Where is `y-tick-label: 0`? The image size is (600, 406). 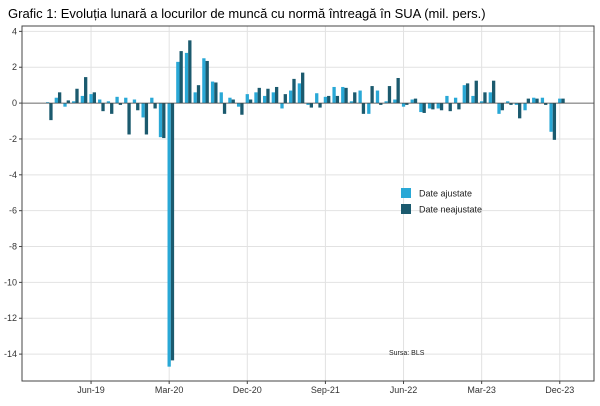 y-tick-label: 0 is located at coordinates (14, 103).